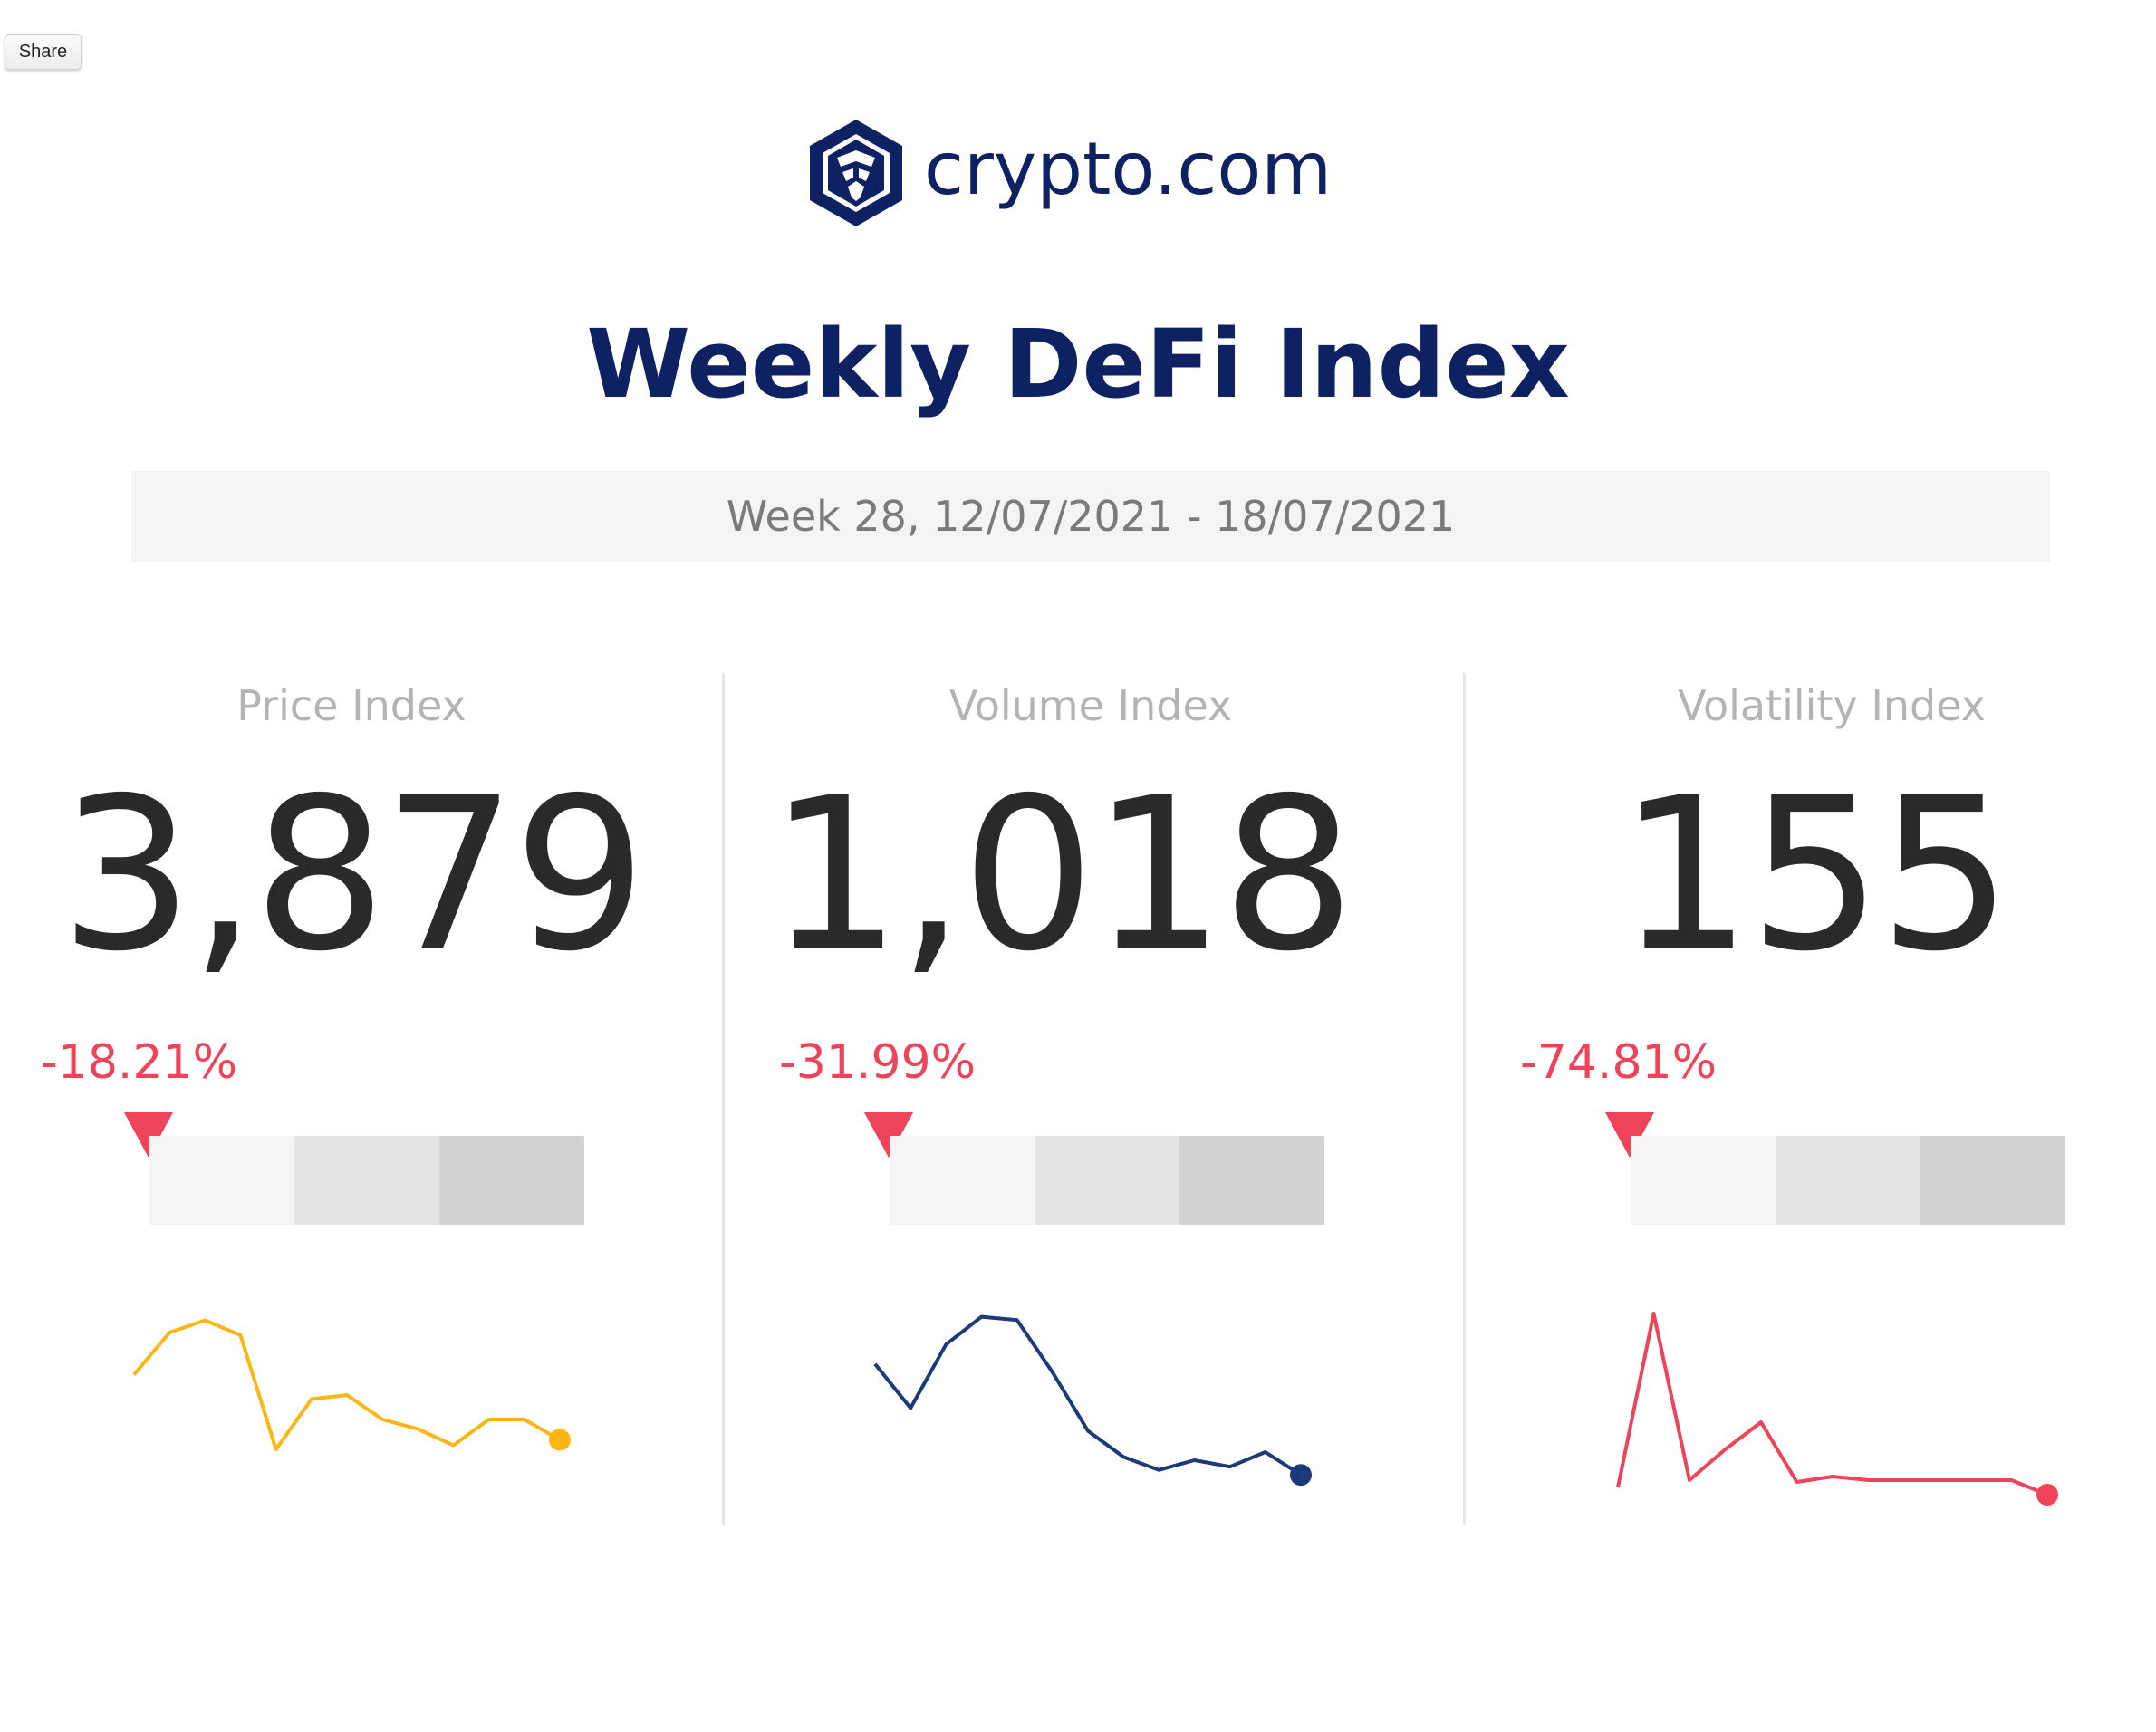 This screenshot has width=2156, height=1732. I want to click on brand-name: crypto.com, so click(1128, 169).